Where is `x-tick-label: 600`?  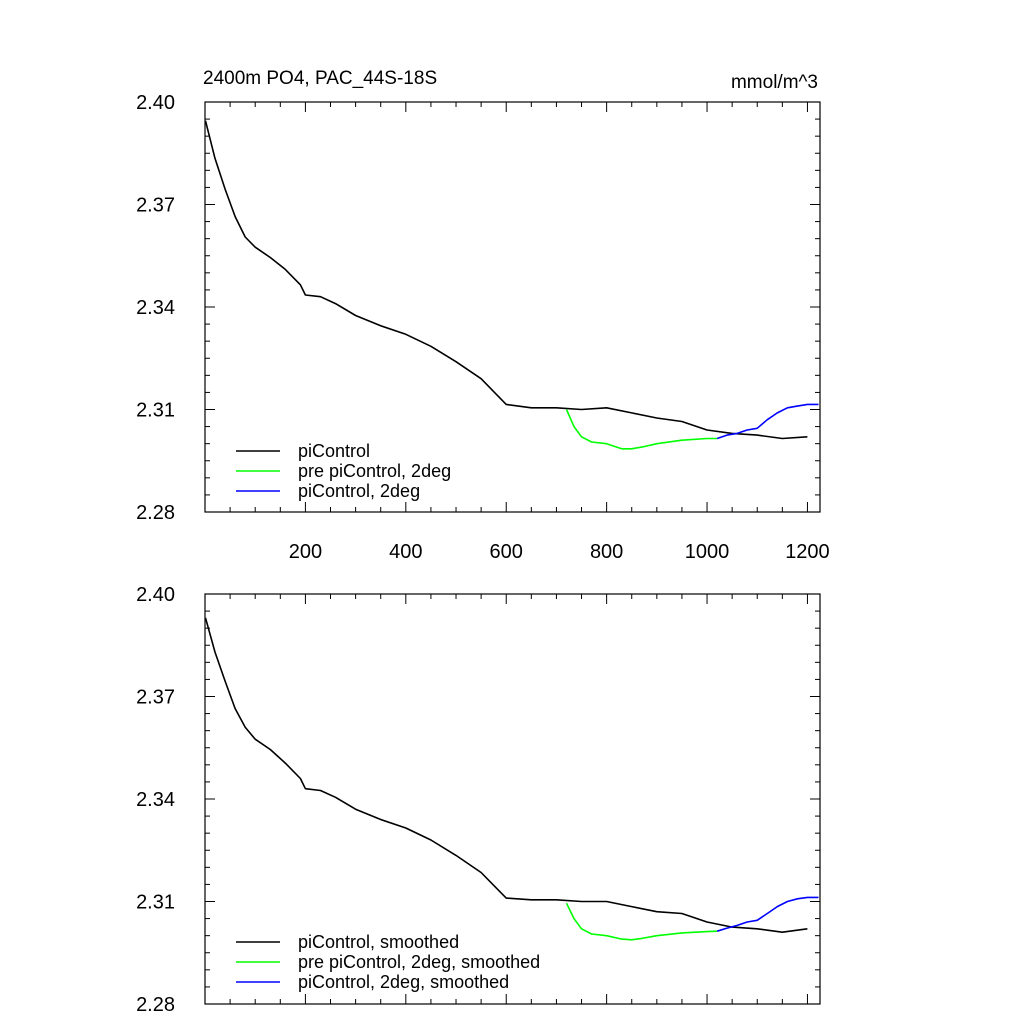
x-tick-label: 600 is located at coordinates (506, 552).